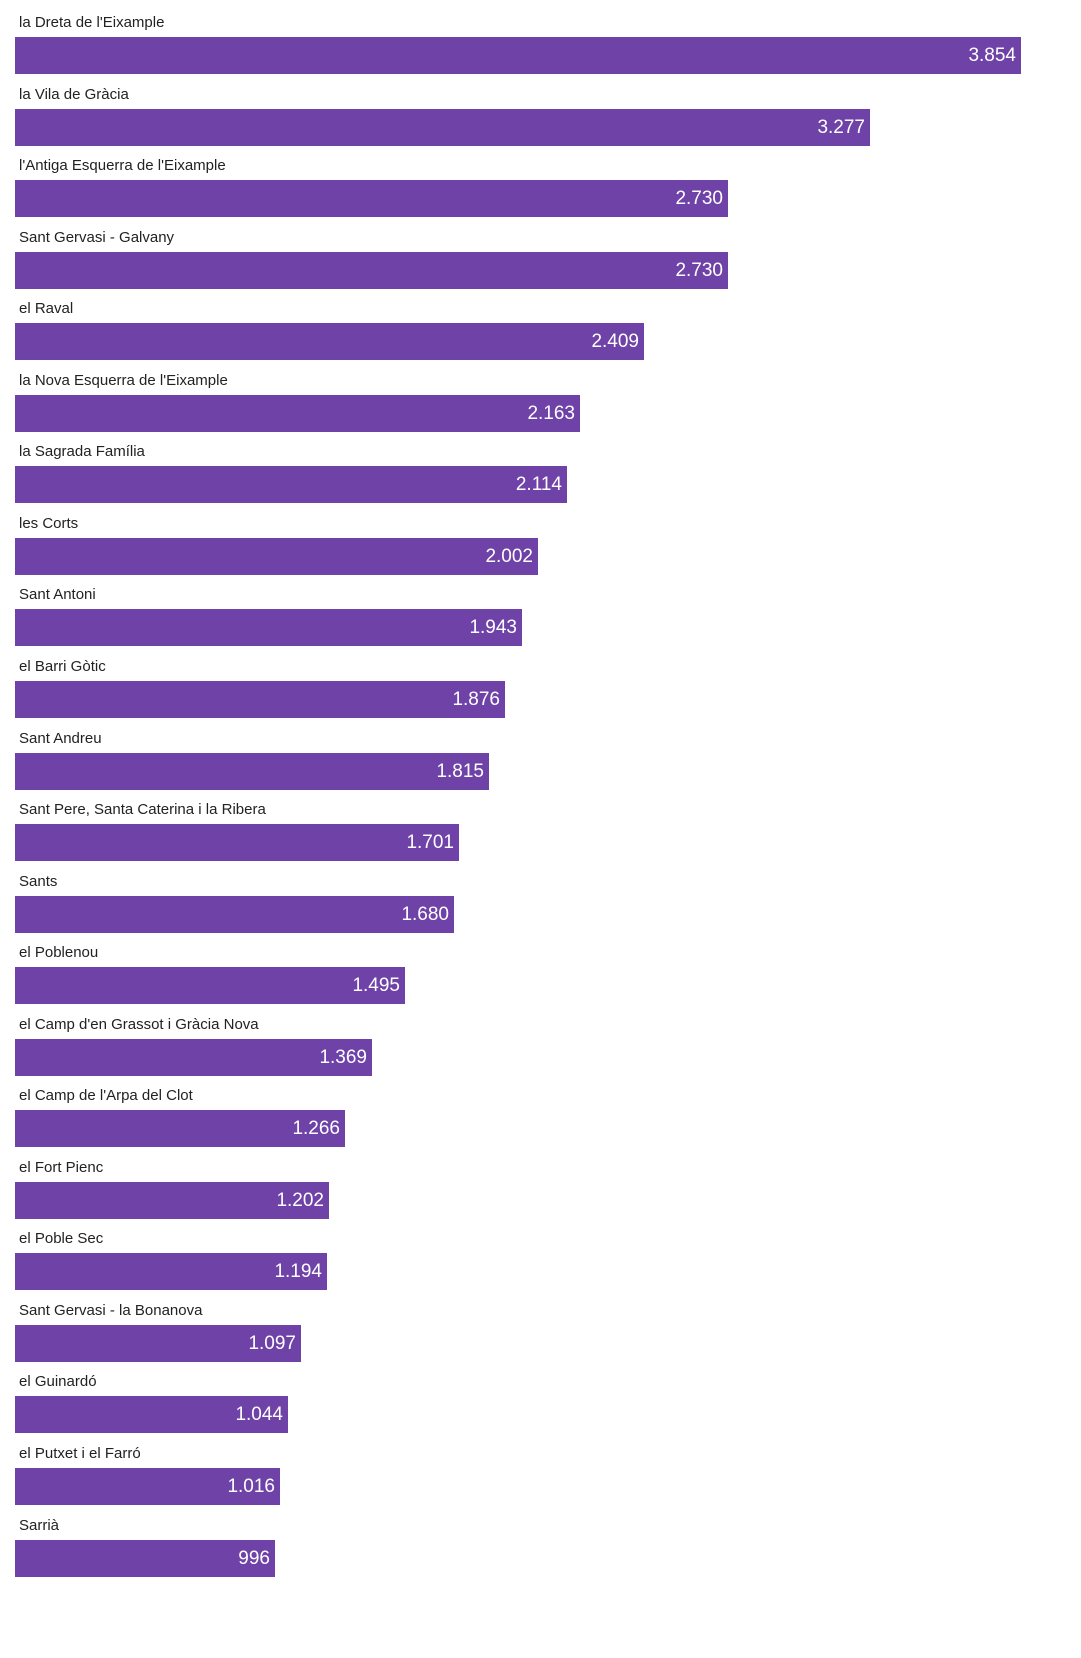 Image resolution: width=1081 pixels, height=1658 pixels. I want to click on bar-value-label: 996, so click(254, 1558).